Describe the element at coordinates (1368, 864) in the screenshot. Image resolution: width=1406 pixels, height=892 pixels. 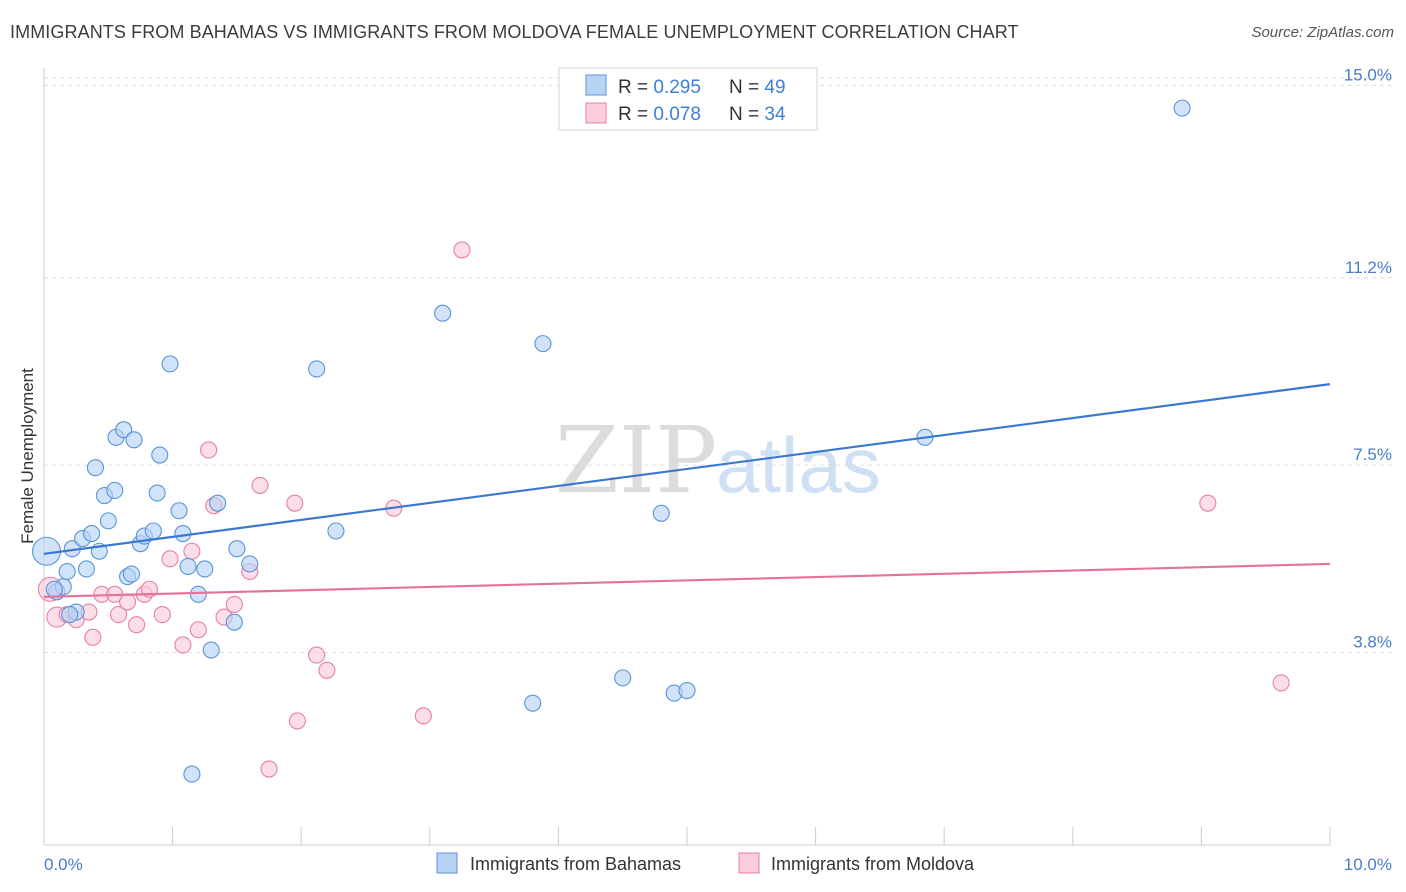
I see `x-tick-label: 10.0%` at that location.